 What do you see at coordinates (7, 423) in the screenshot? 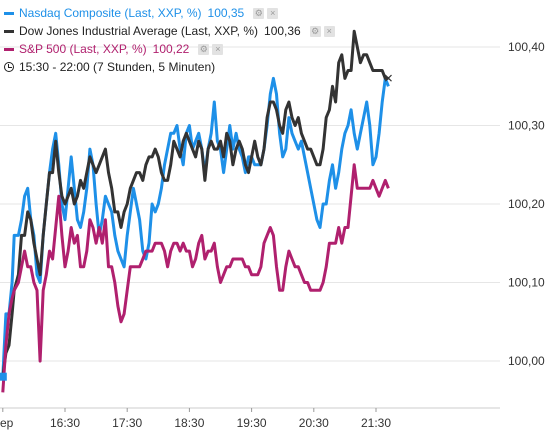
I see `x-tick-label: ep` at bounding box center [7, 423].